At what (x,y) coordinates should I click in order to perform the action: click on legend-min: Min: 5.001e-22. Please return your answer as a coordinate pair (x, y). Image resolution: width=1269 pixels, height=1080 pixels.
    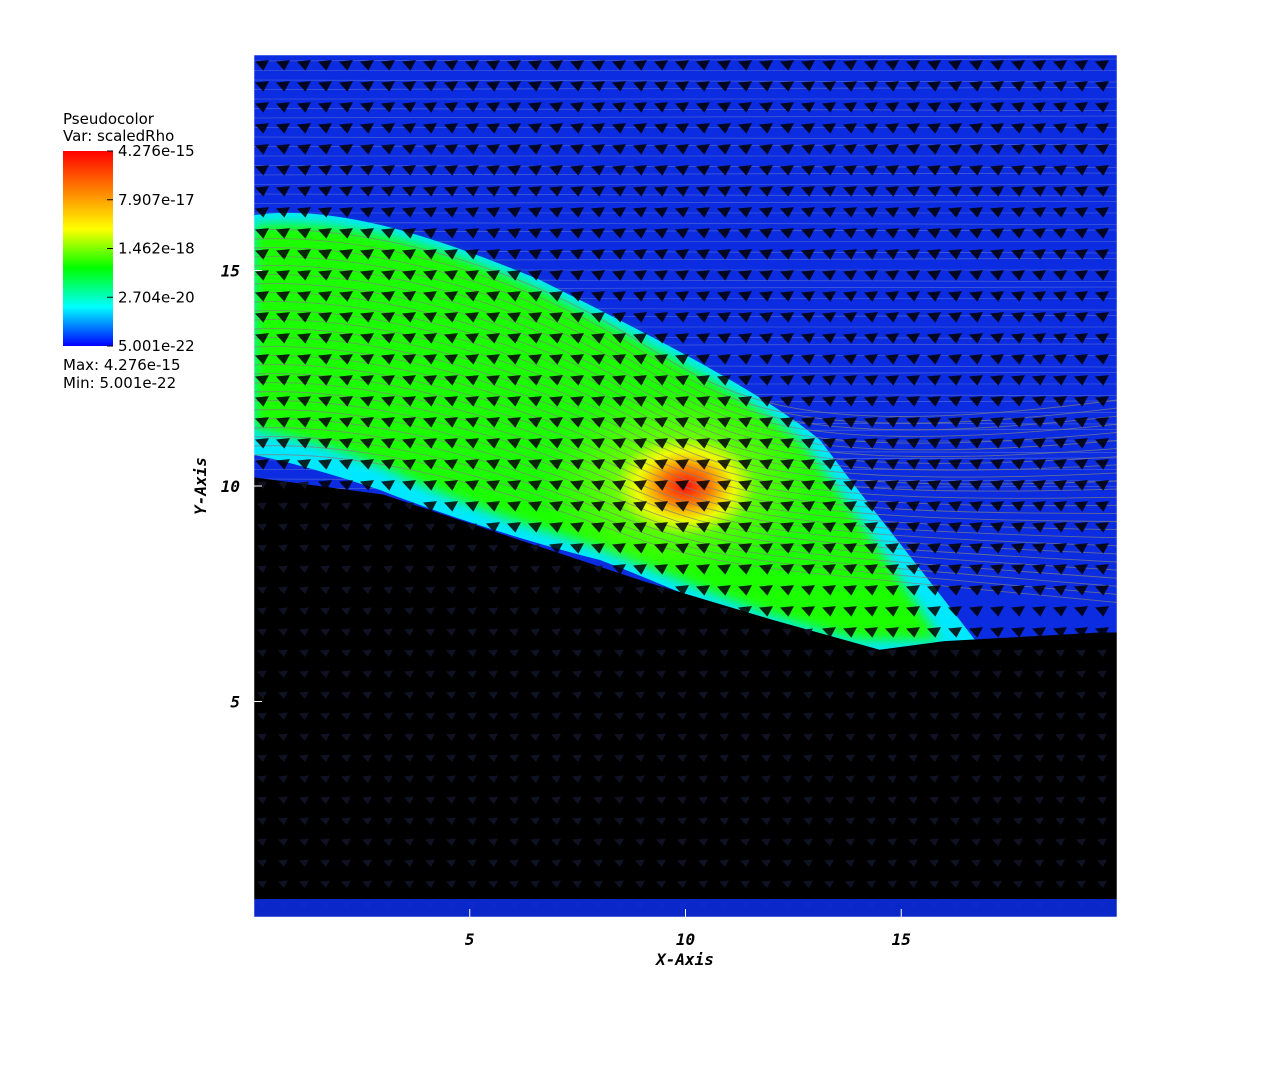
    Looking at the image, I should click on (119, 383).